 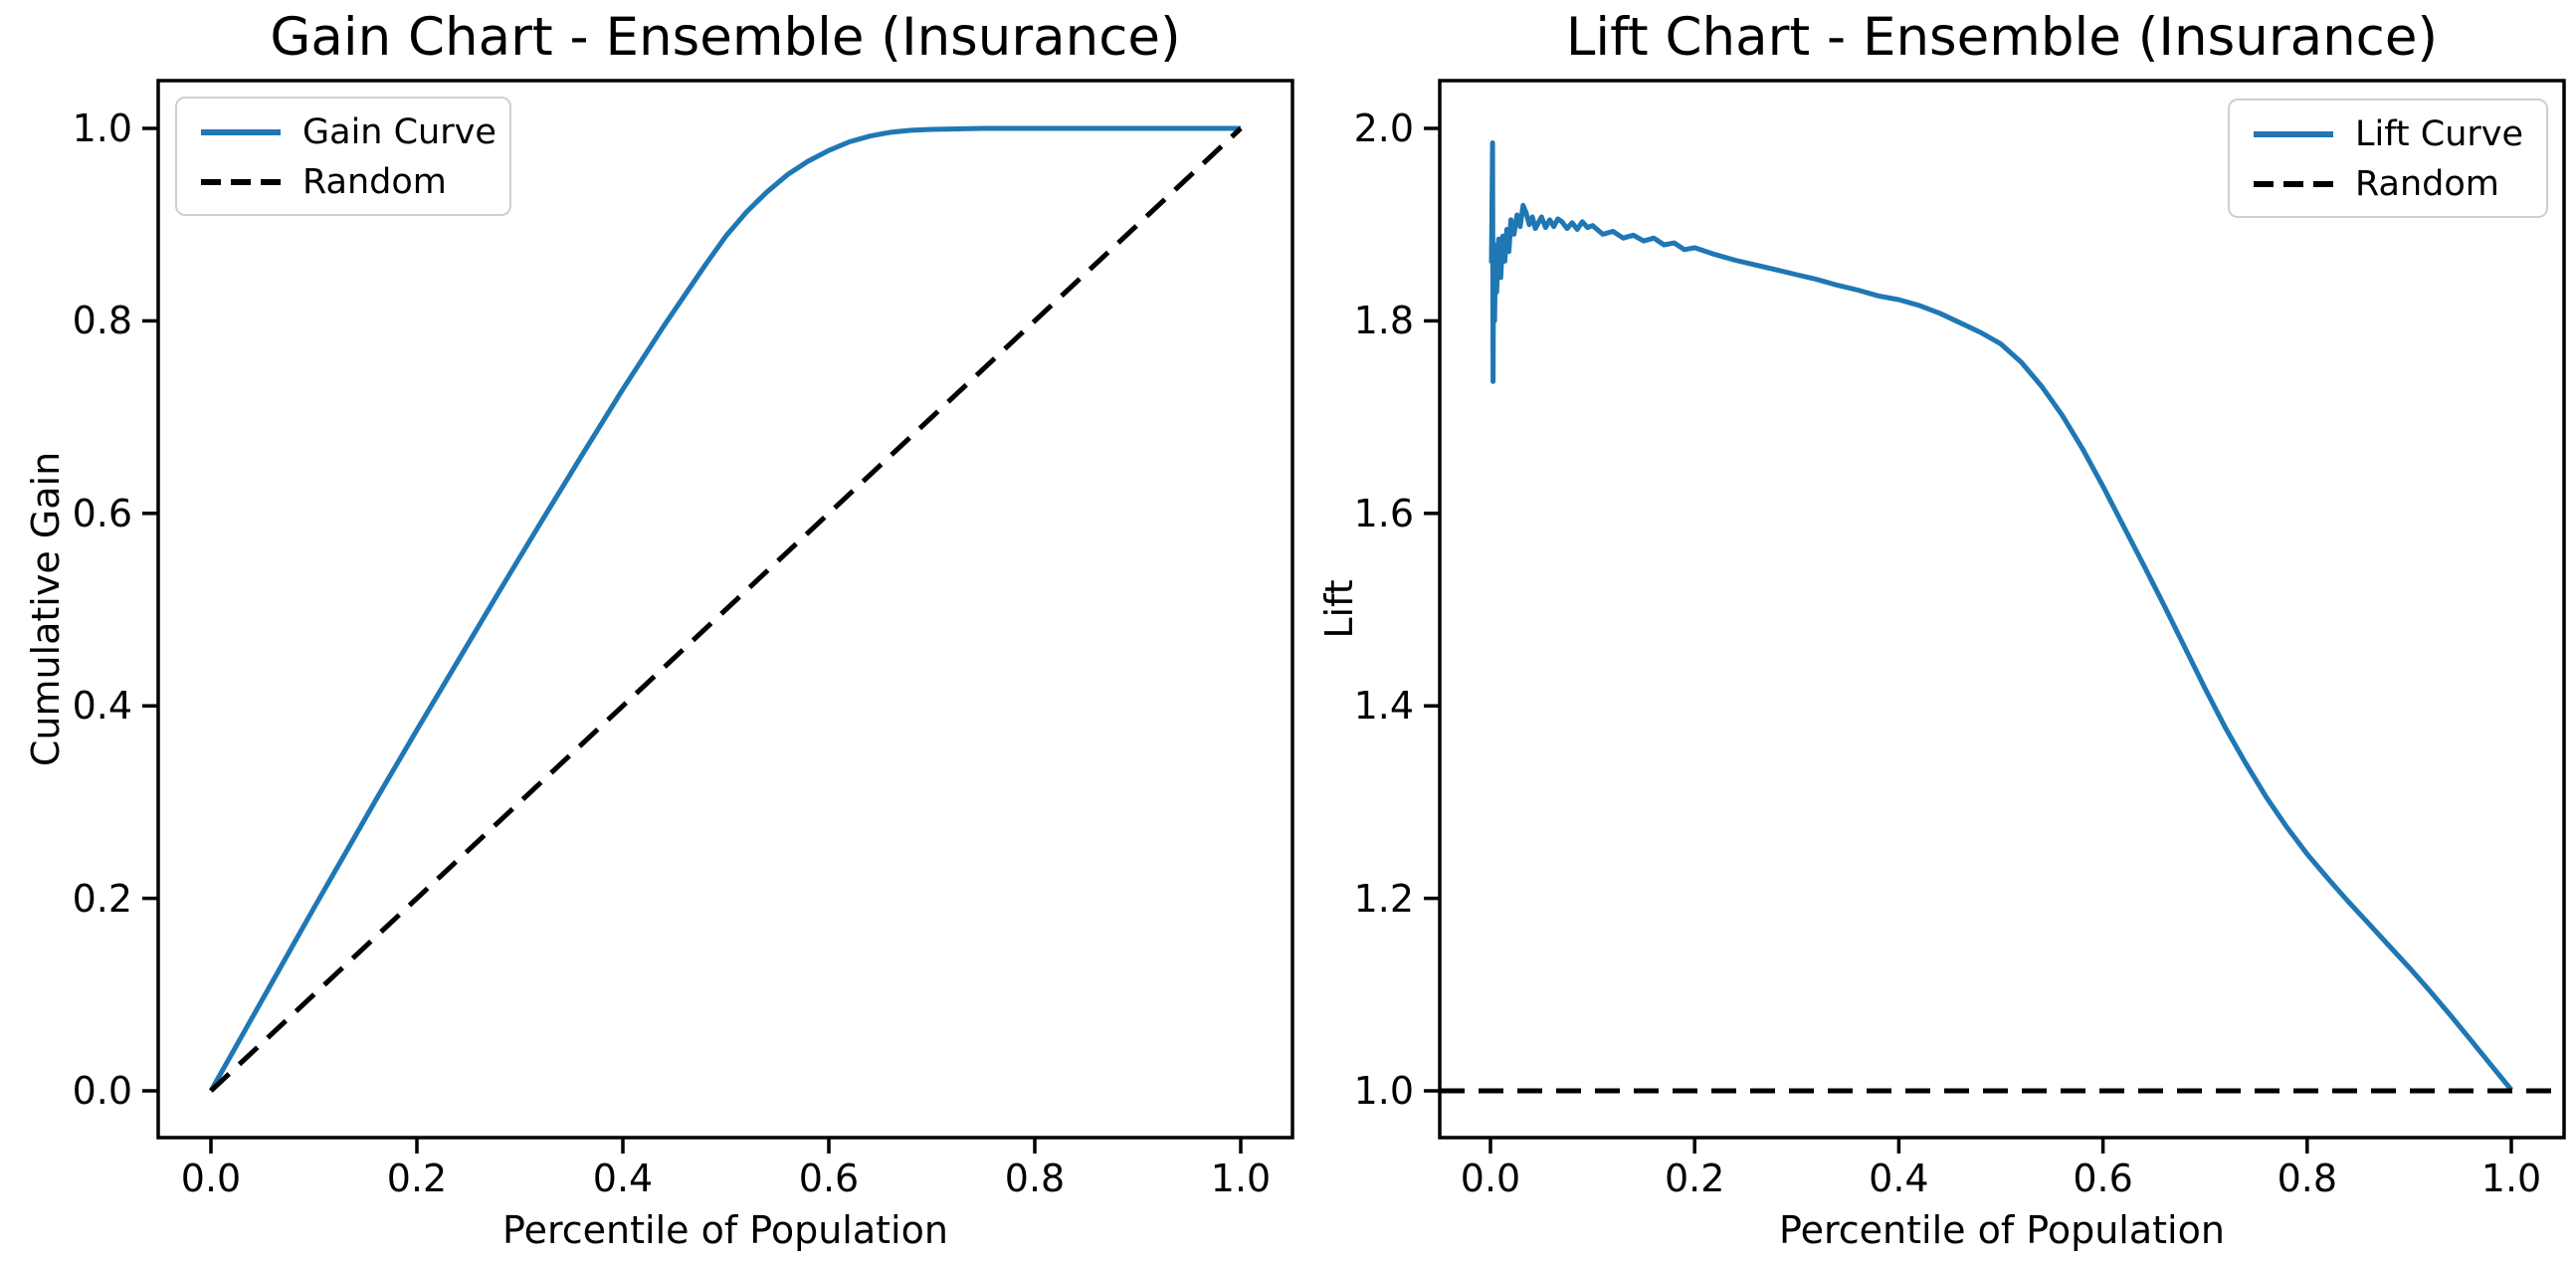 What do you see at coordinates (1383, 513) in the screenshot?
I see `y-tick-label: 1.6` at bounding box center [1383, 513].